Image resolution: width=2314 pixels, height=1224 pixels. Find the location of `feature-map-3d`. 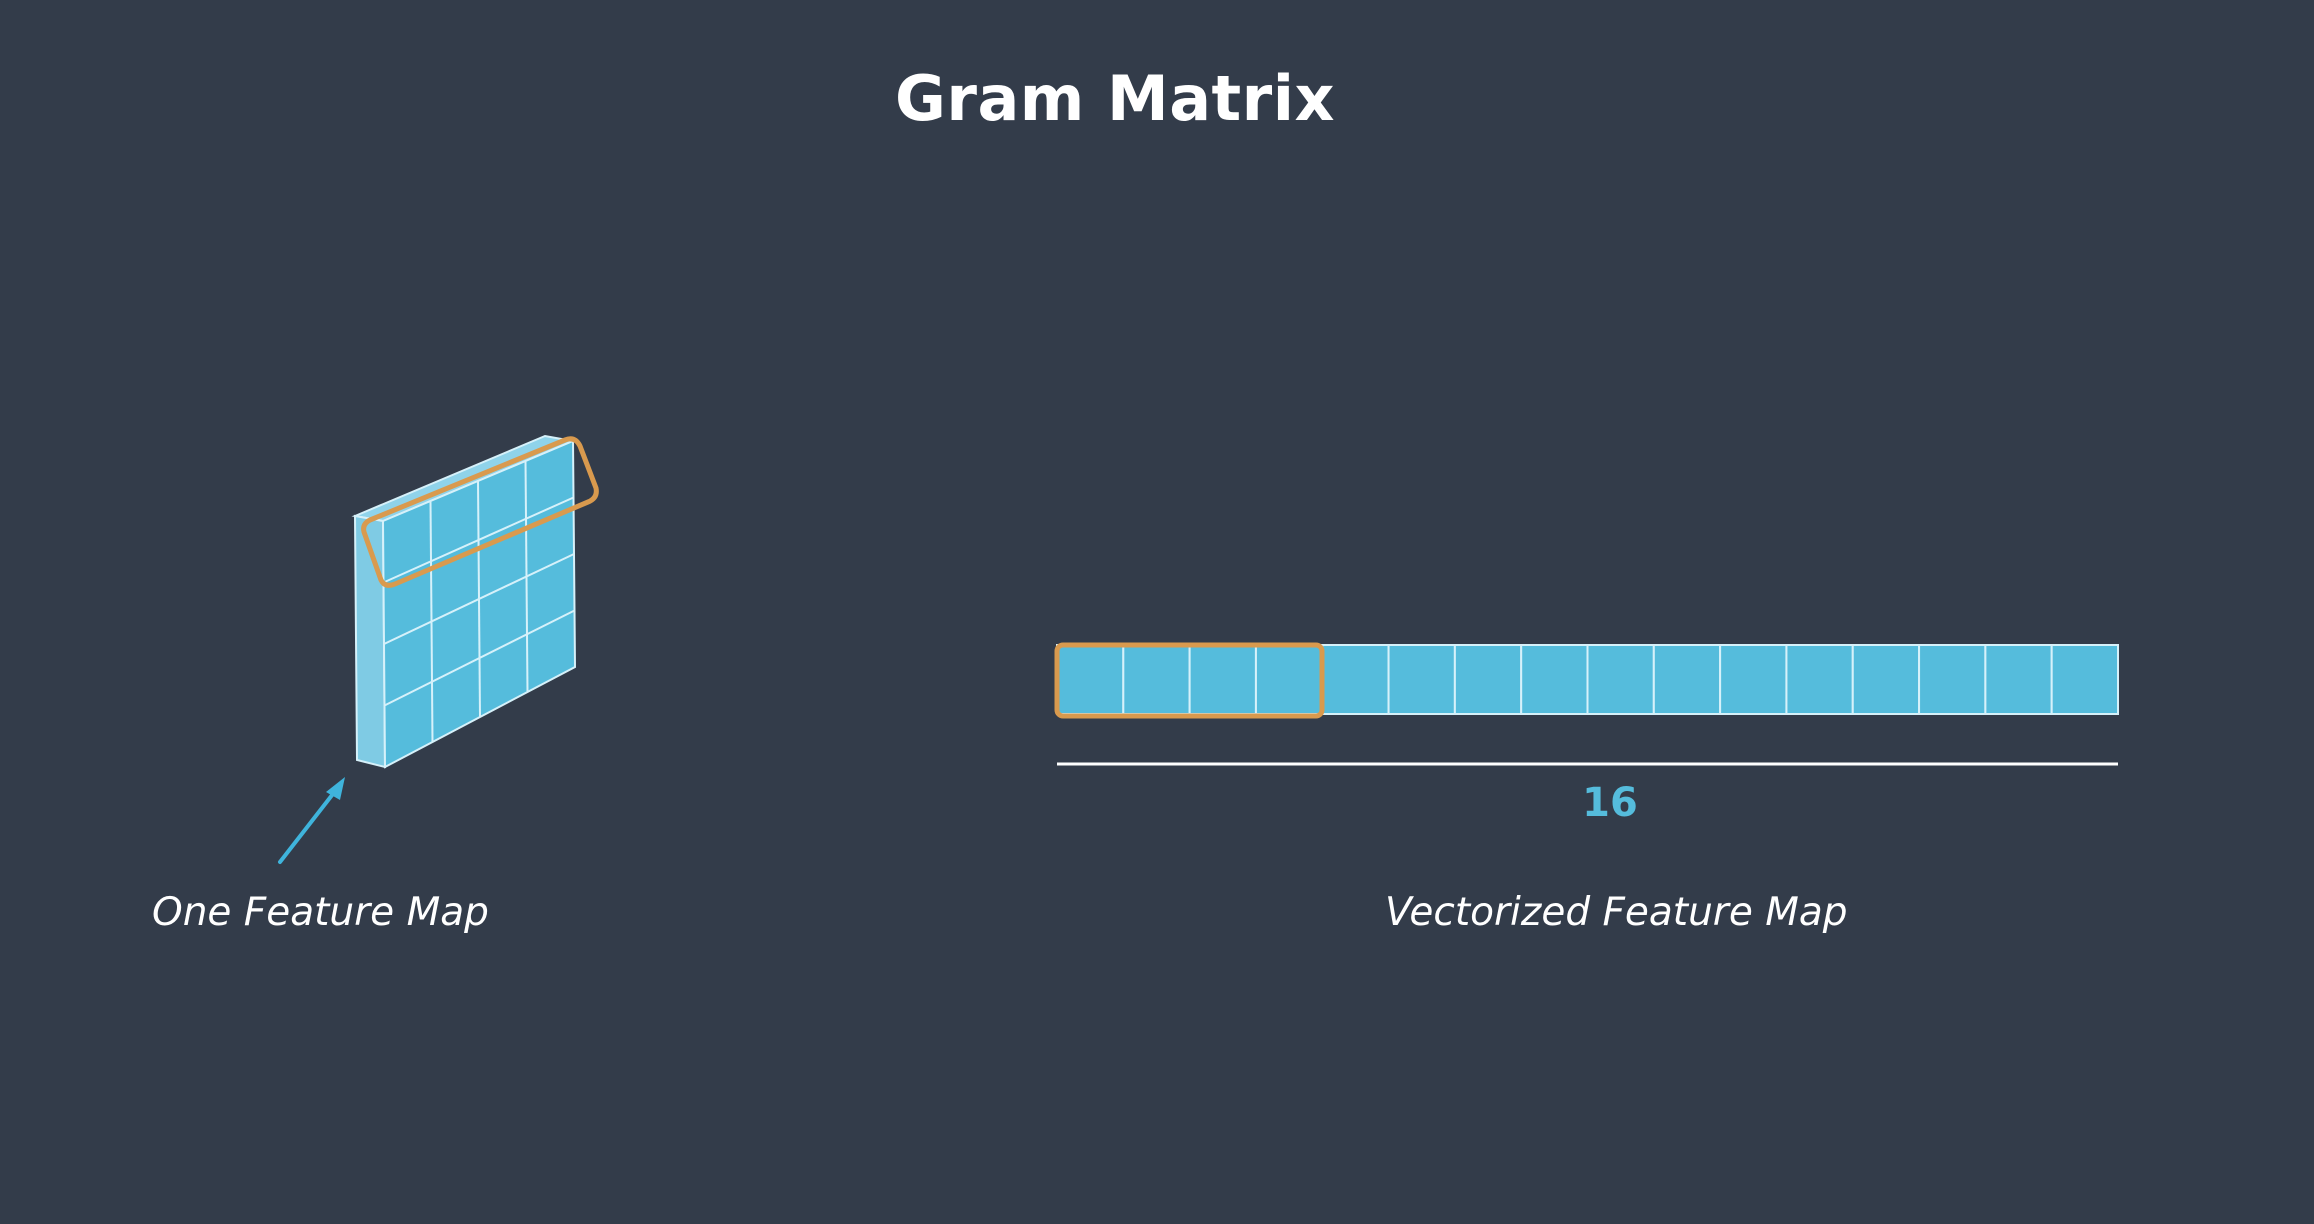

feature-map-3d is located at coordinates (475, 601).